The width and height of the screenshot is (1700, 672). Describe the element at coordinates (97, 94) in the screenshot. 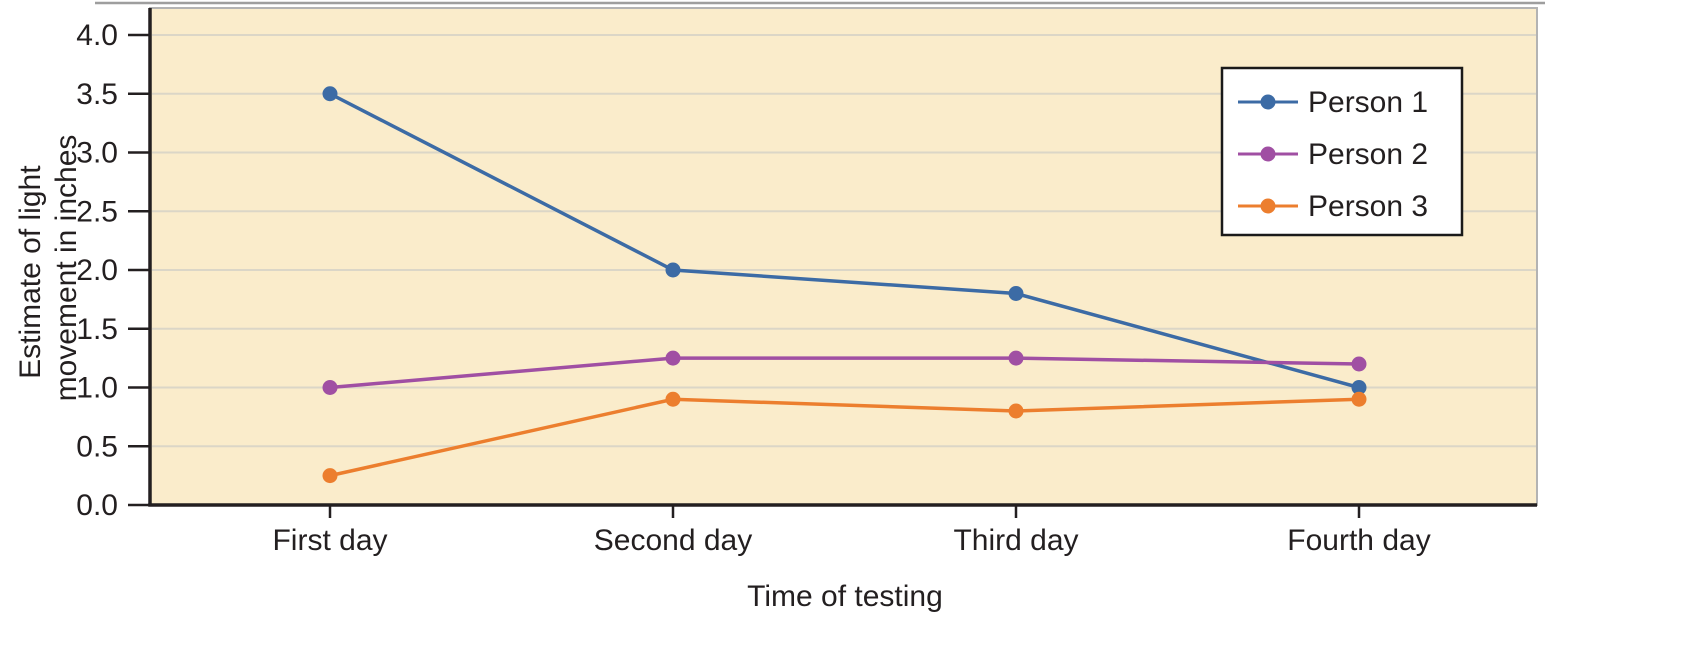

I see `y-tick-label: 3.5` at that location.